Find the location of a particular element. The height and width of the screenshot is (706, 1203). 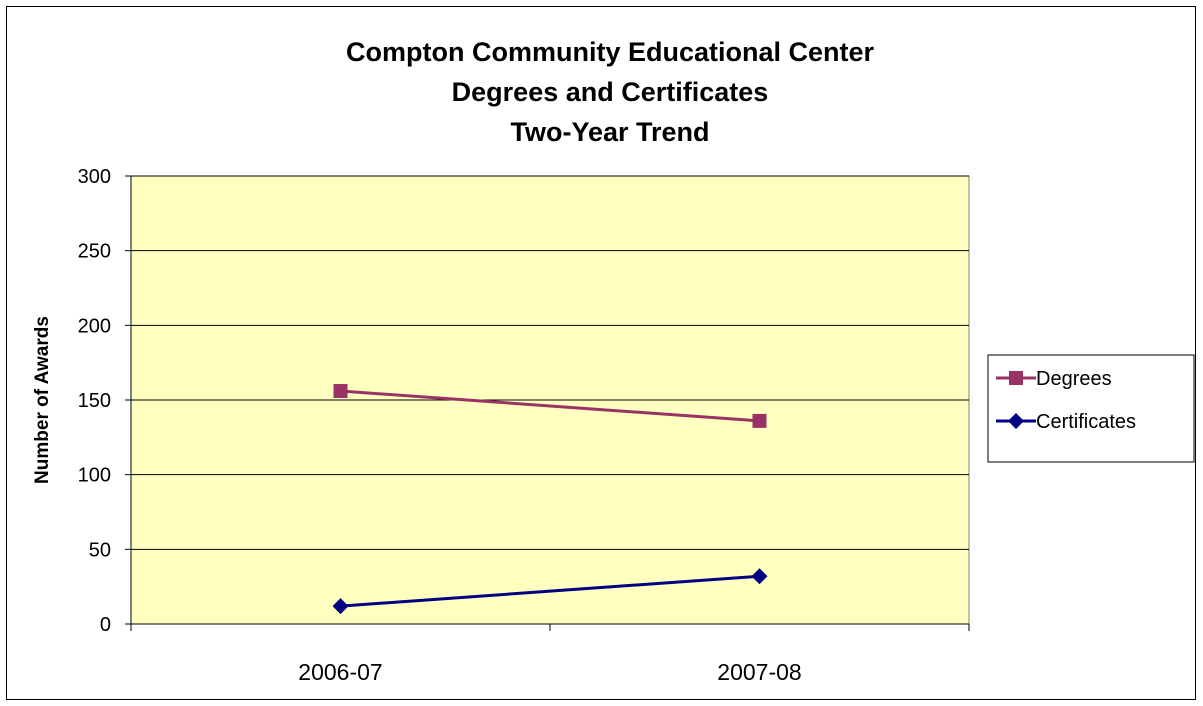

y-tick-label: 150 is located at coordinates (94, 401).